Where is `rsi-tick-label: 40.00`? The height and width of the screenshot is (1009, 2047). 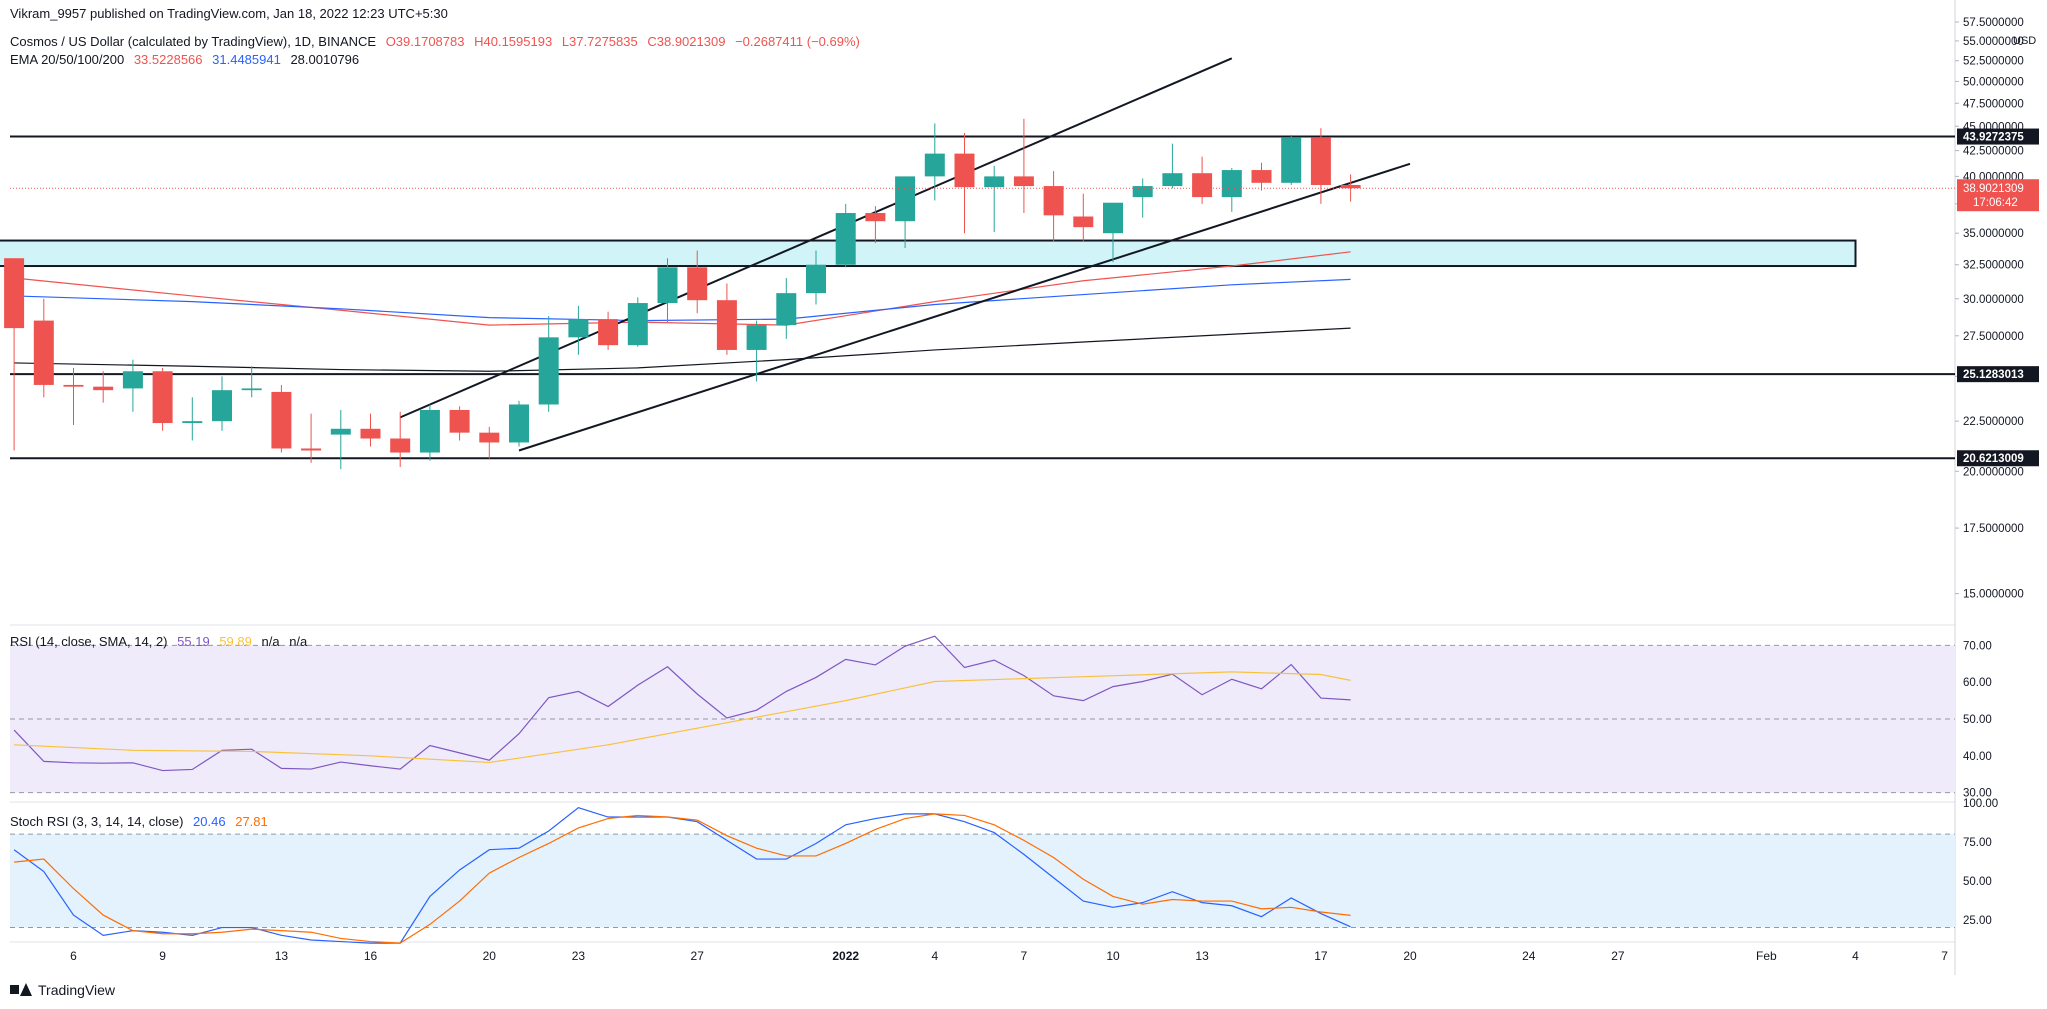 rsi-tick-label: 40.00 is located at coordinates (1977, 757).